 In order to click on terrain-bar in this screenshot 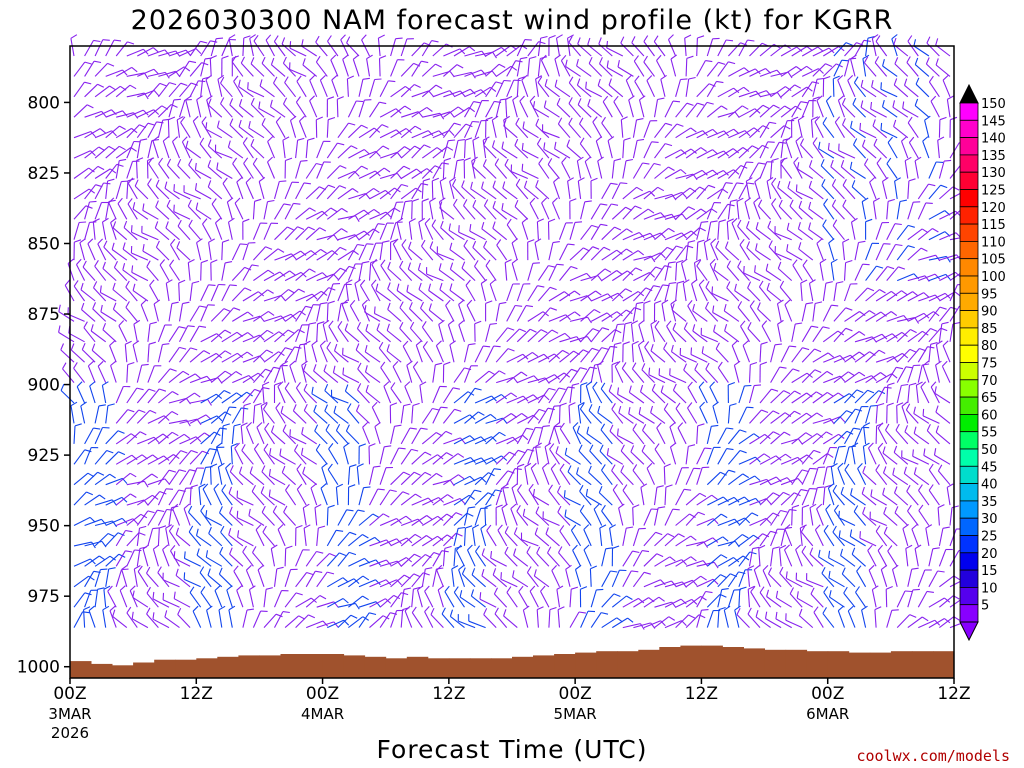, I will do `click(944, 664)`.